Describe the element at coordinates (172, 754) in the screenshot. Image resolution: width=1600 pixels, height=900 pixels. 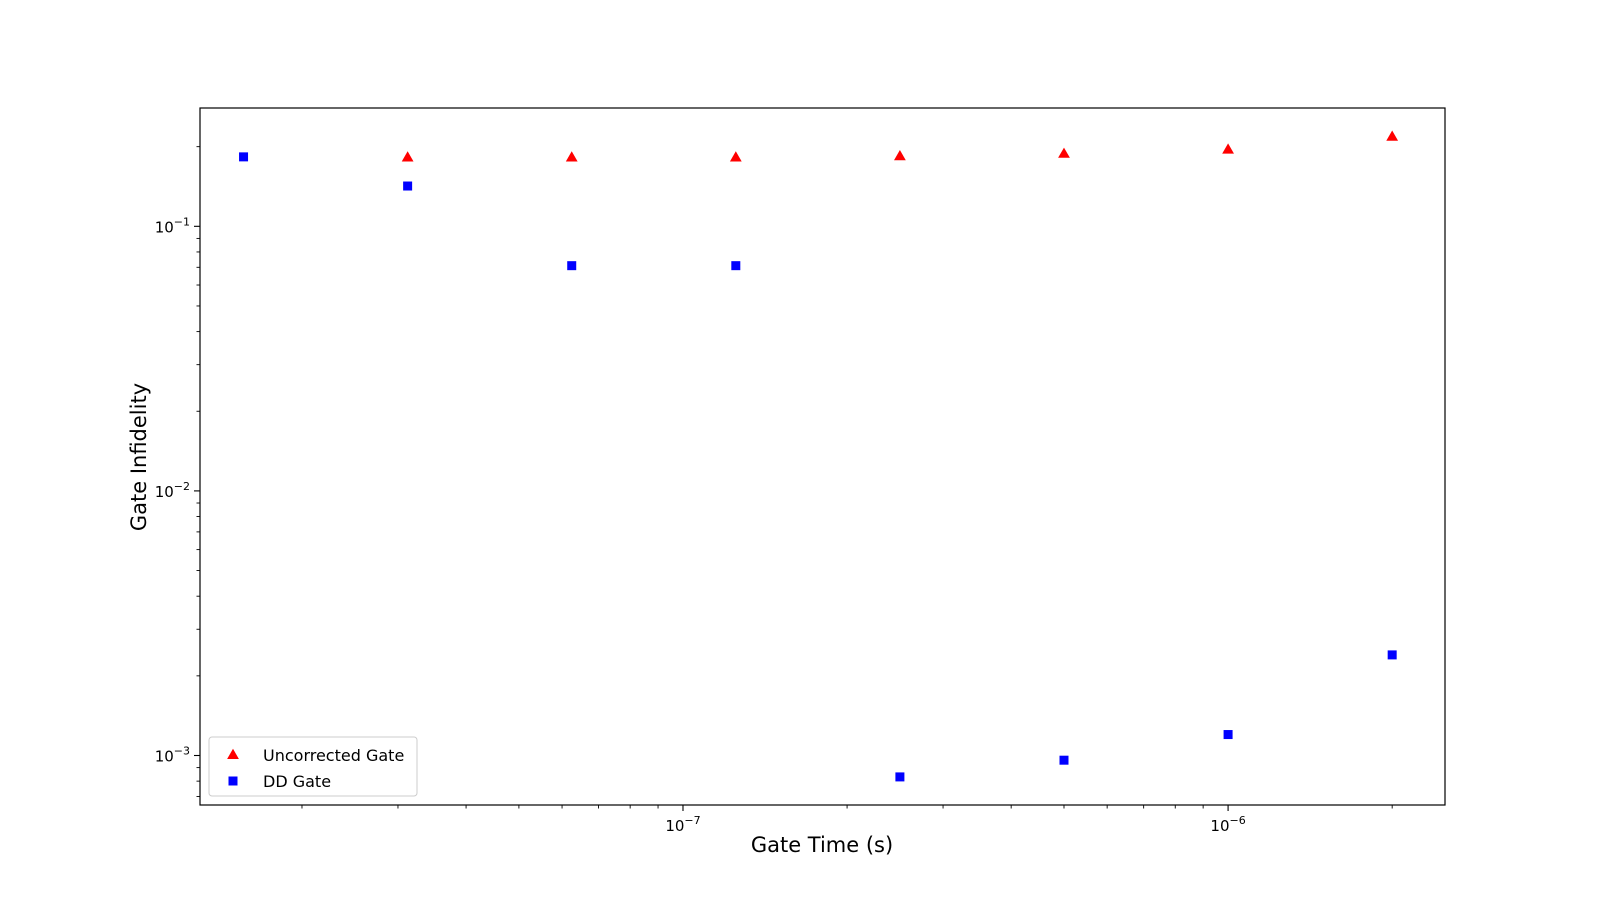
I see `y-tick-label: 10⁻³` at that location.